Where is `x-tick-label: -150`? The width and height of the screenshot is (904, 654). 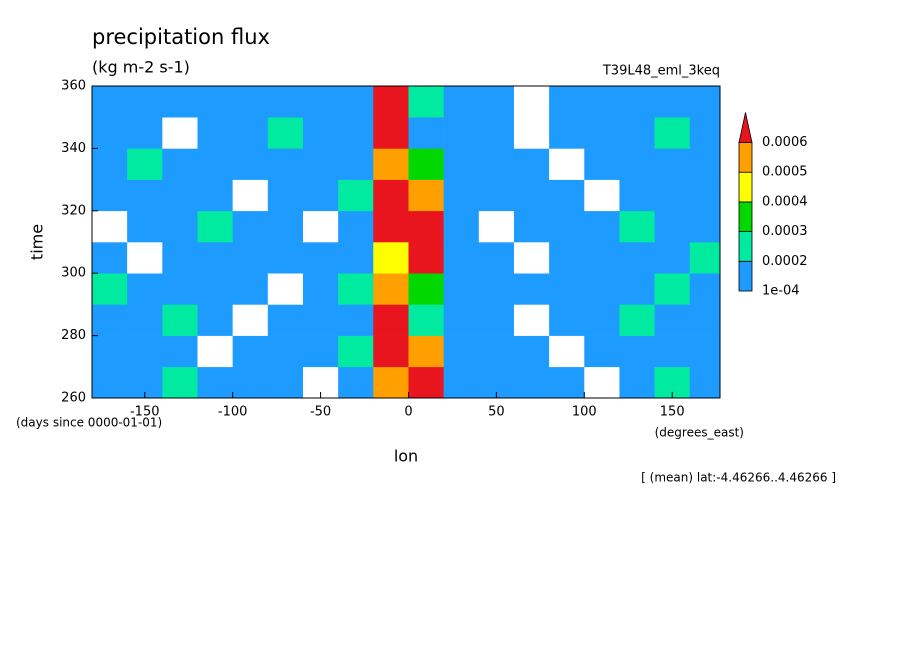
x-tick-label: -150 is located at coordinates (145, 412).